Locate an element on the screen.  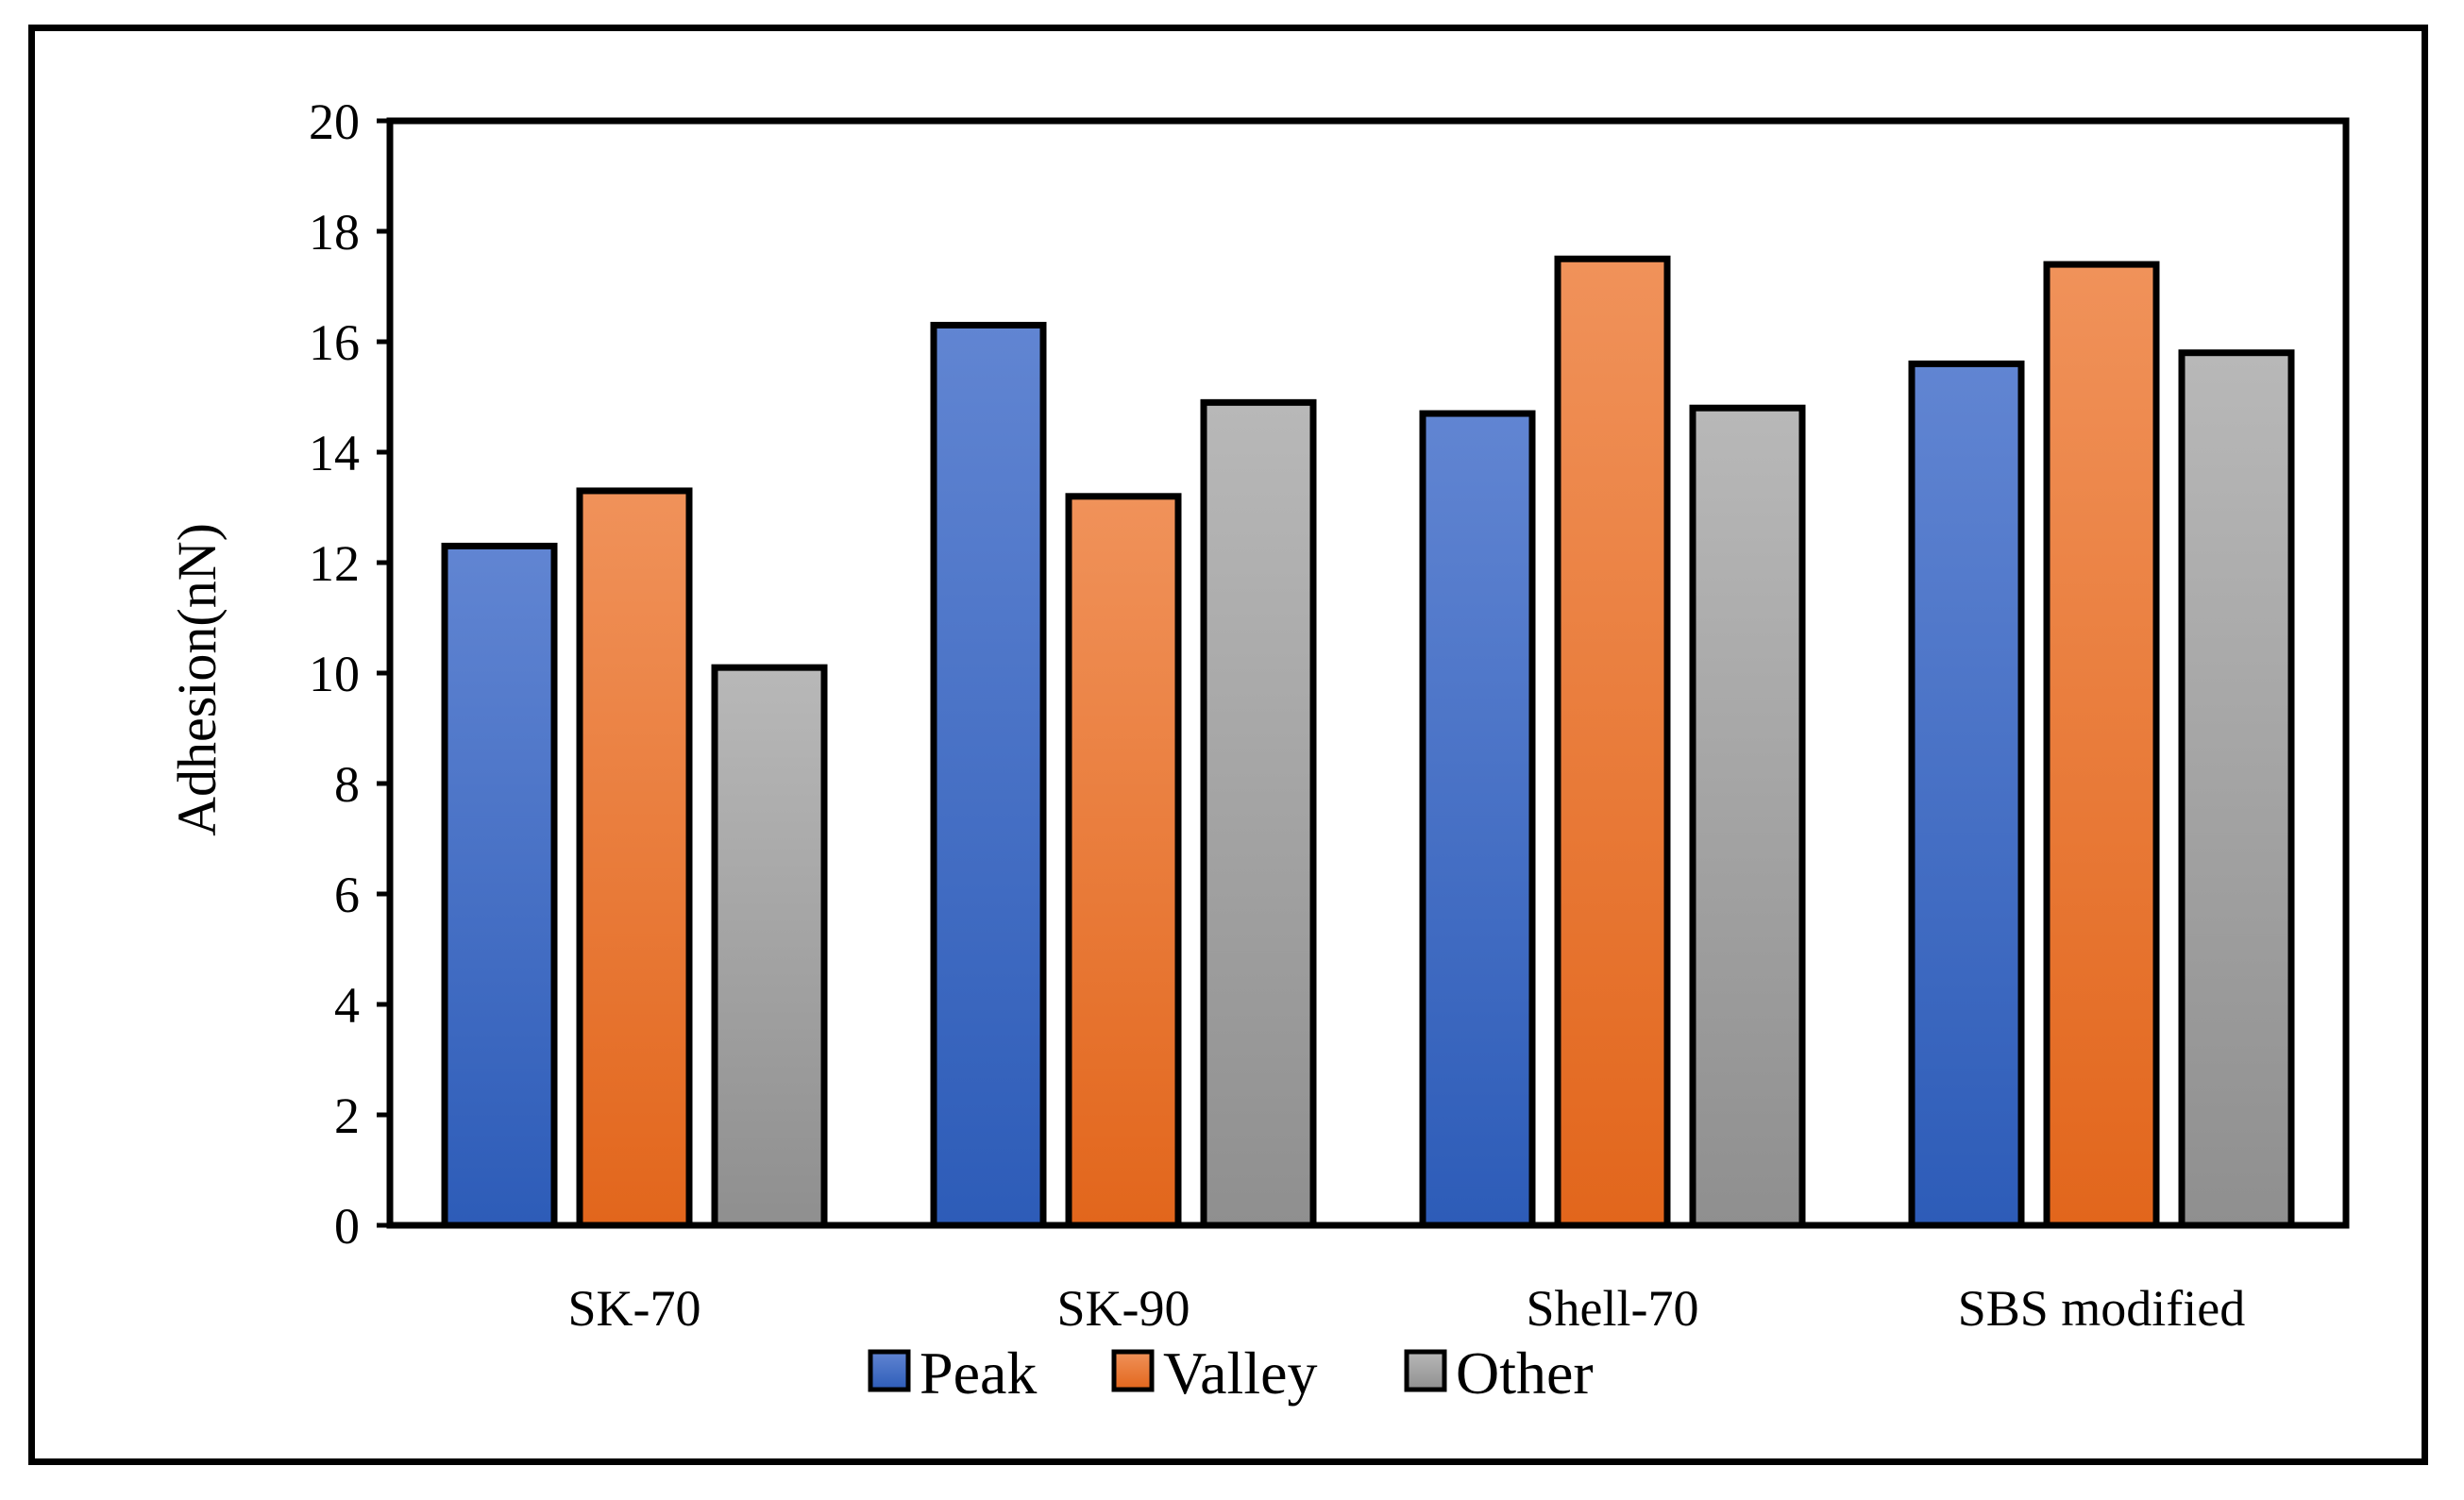
y-tick-label: 16 is located at coordinates (334, 342).